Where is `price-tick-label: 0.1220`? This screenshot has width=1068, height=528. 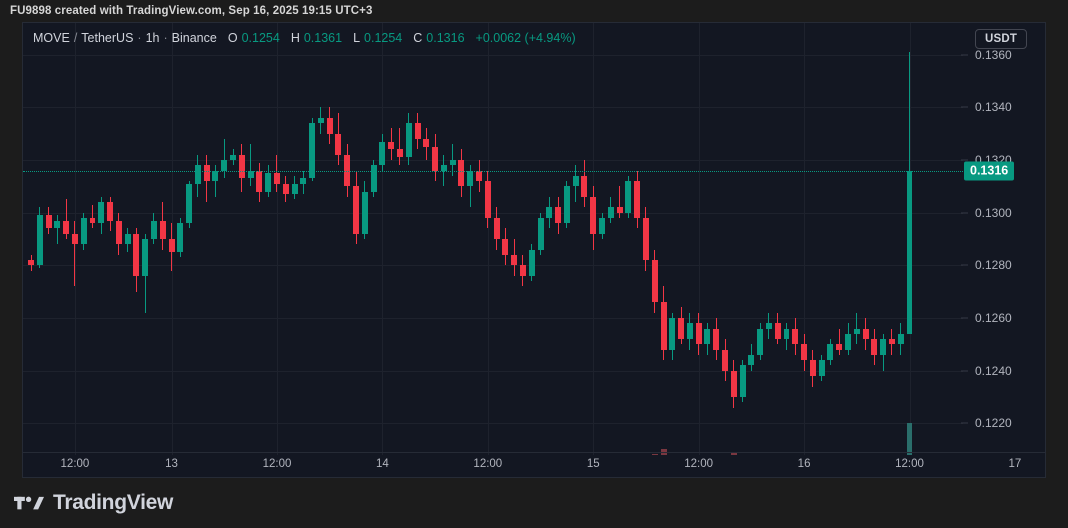
price-tick-label: 0.1220 is located at coordinates (993, 423).